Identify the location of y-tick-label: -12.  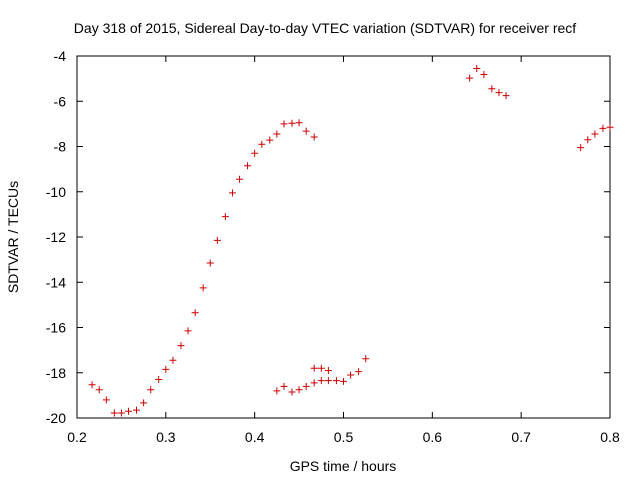
(56, 237).